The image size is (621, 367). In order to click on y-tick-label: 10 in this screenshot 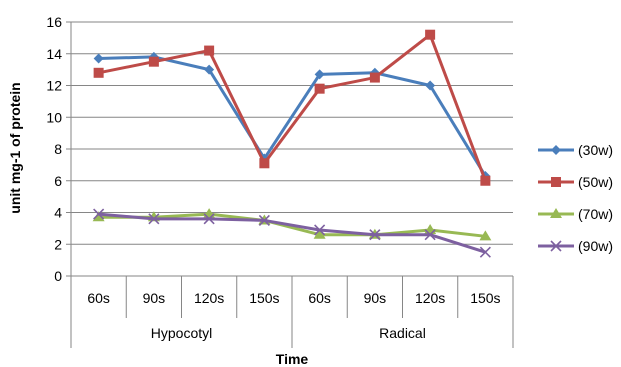, I will do `click(54, 117)`.